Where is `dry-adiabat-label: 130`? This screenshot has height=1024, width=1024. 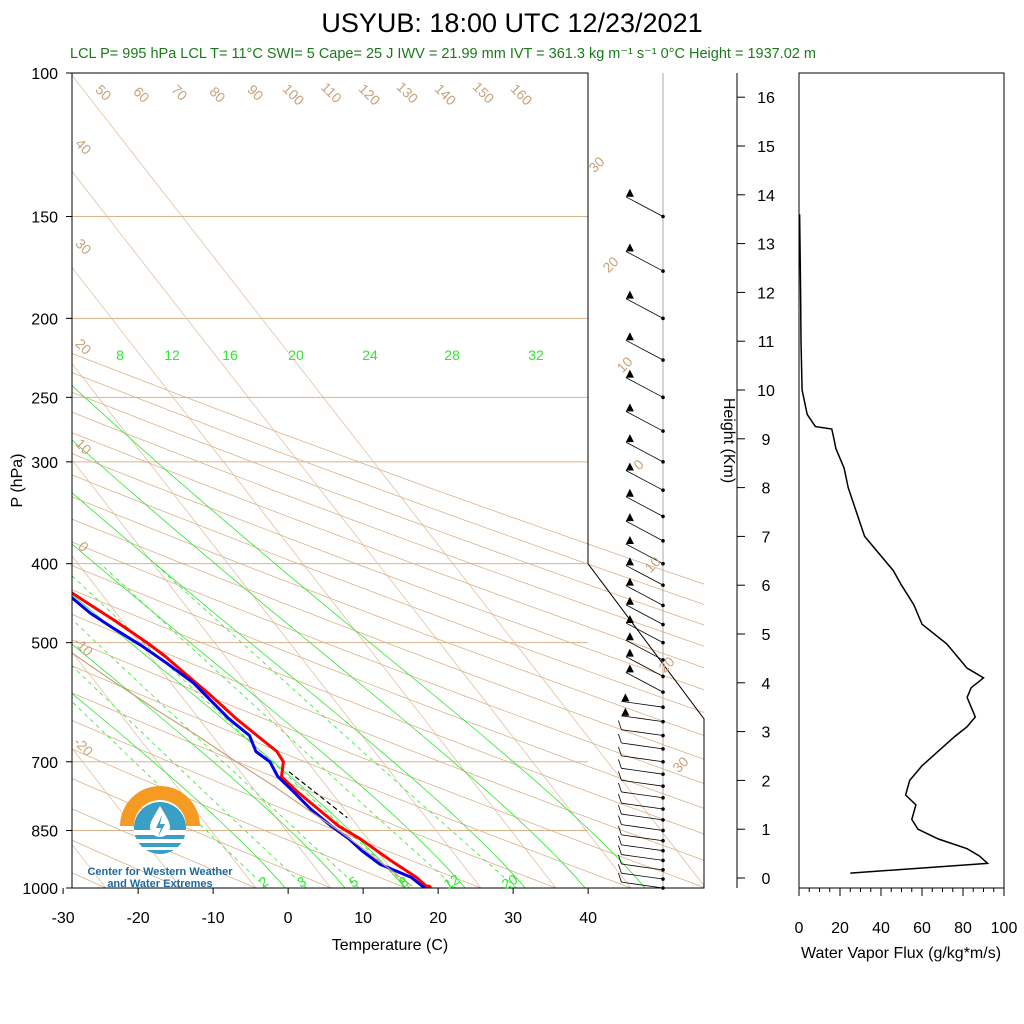
dry-adiabat-label: 130 is located at coordinates (408, 93).